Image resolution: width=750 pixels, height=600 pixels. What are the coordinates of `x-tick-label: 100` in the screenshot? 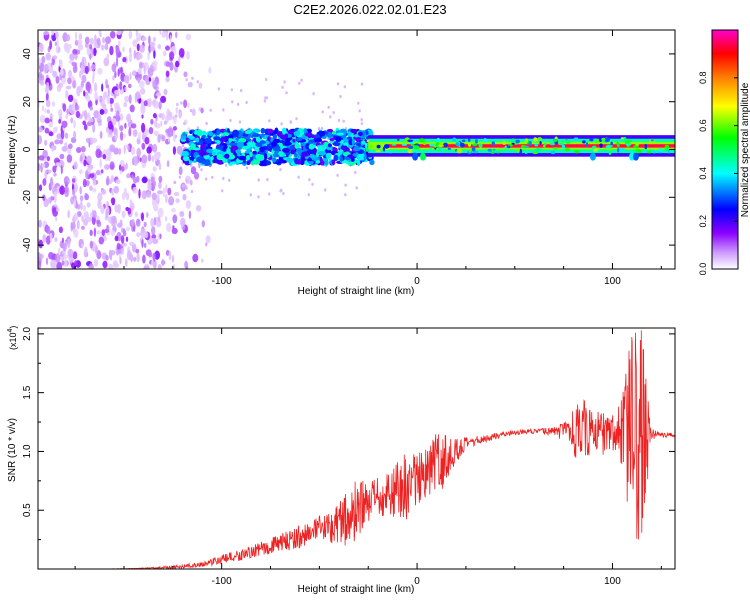 It's located at (612, 281).